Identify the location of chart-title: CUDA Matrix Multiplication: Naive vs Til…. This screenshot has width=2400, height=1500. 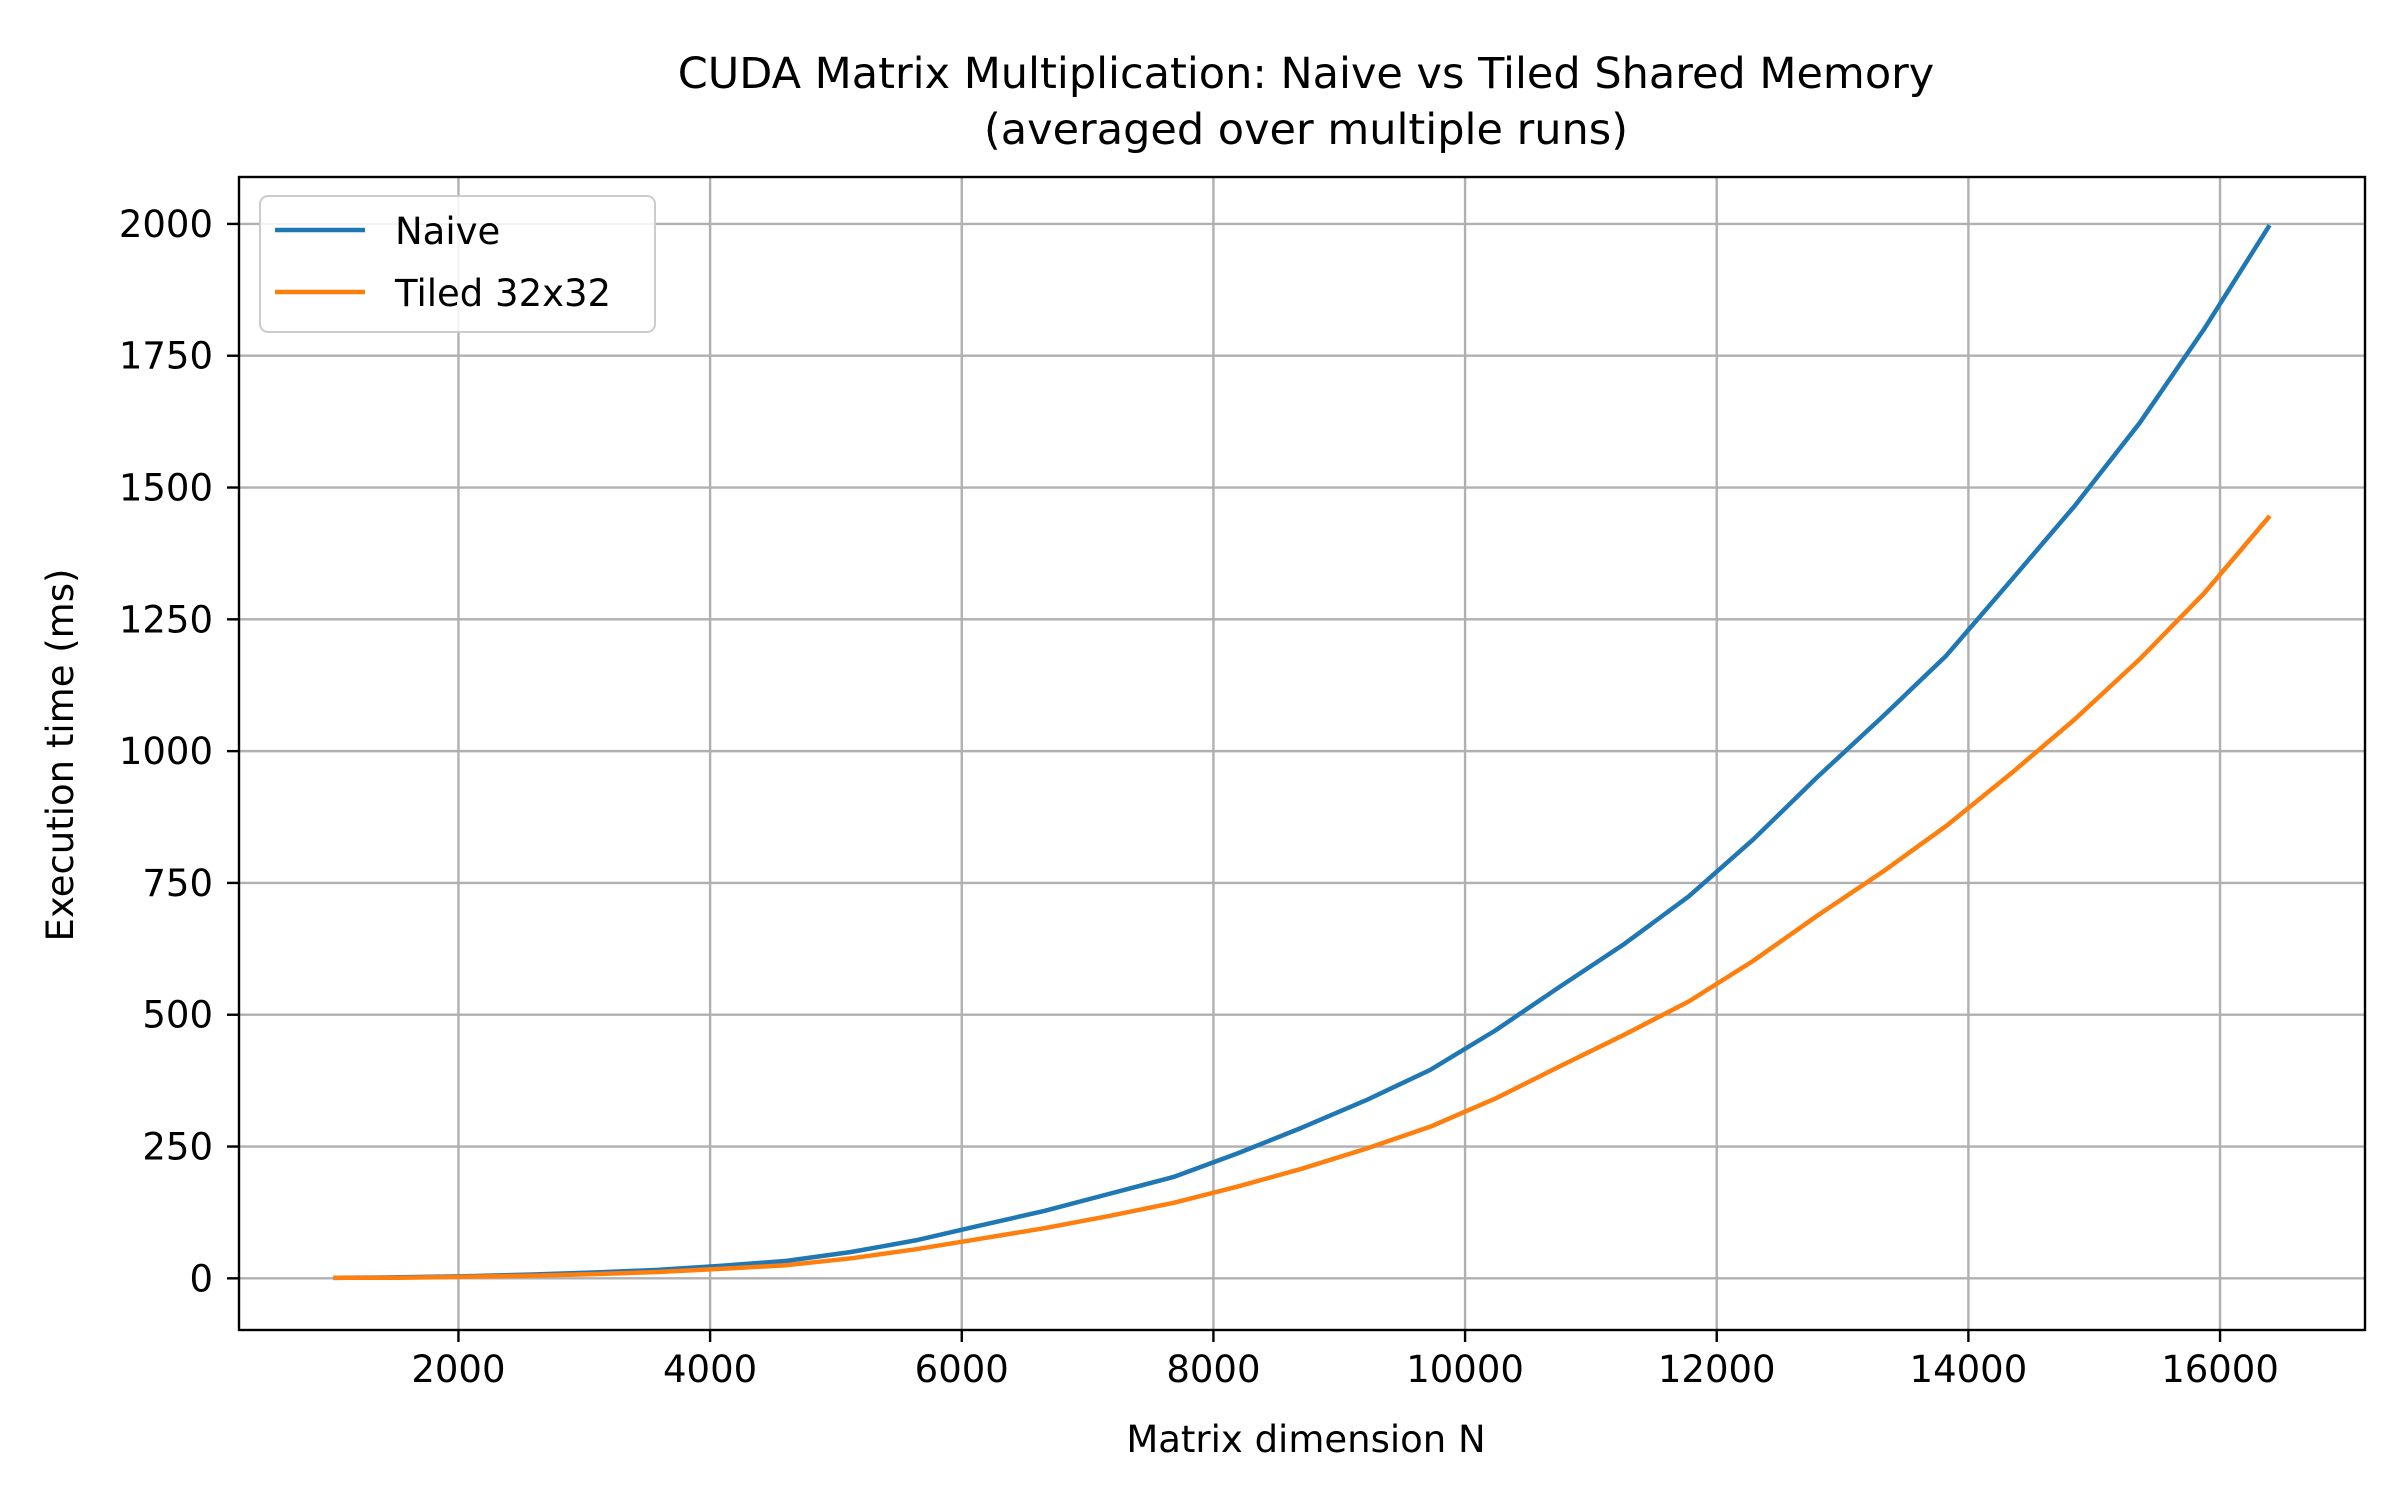
(1306, 74).